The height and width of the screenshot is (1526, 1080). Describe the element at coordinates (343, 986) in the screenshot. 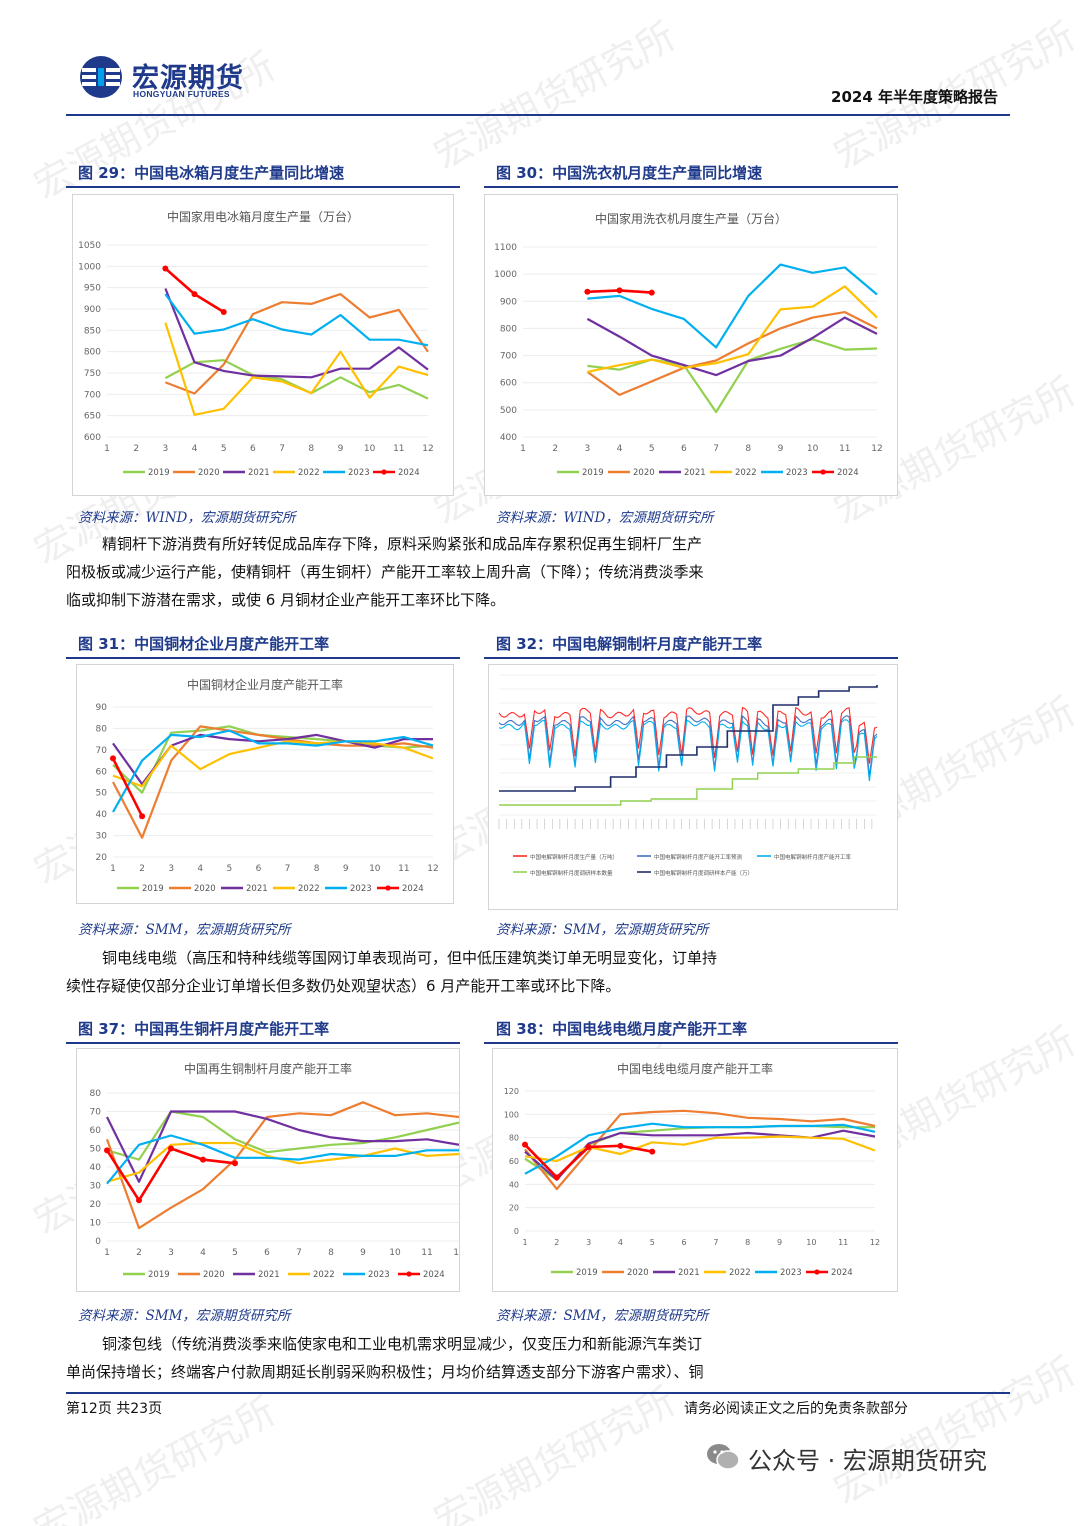

I see `paragraph-line: 续性存疑使仅部分企业订单增长但多数仍处观望状态）6 月产能开工率或环比下降。` at that location.